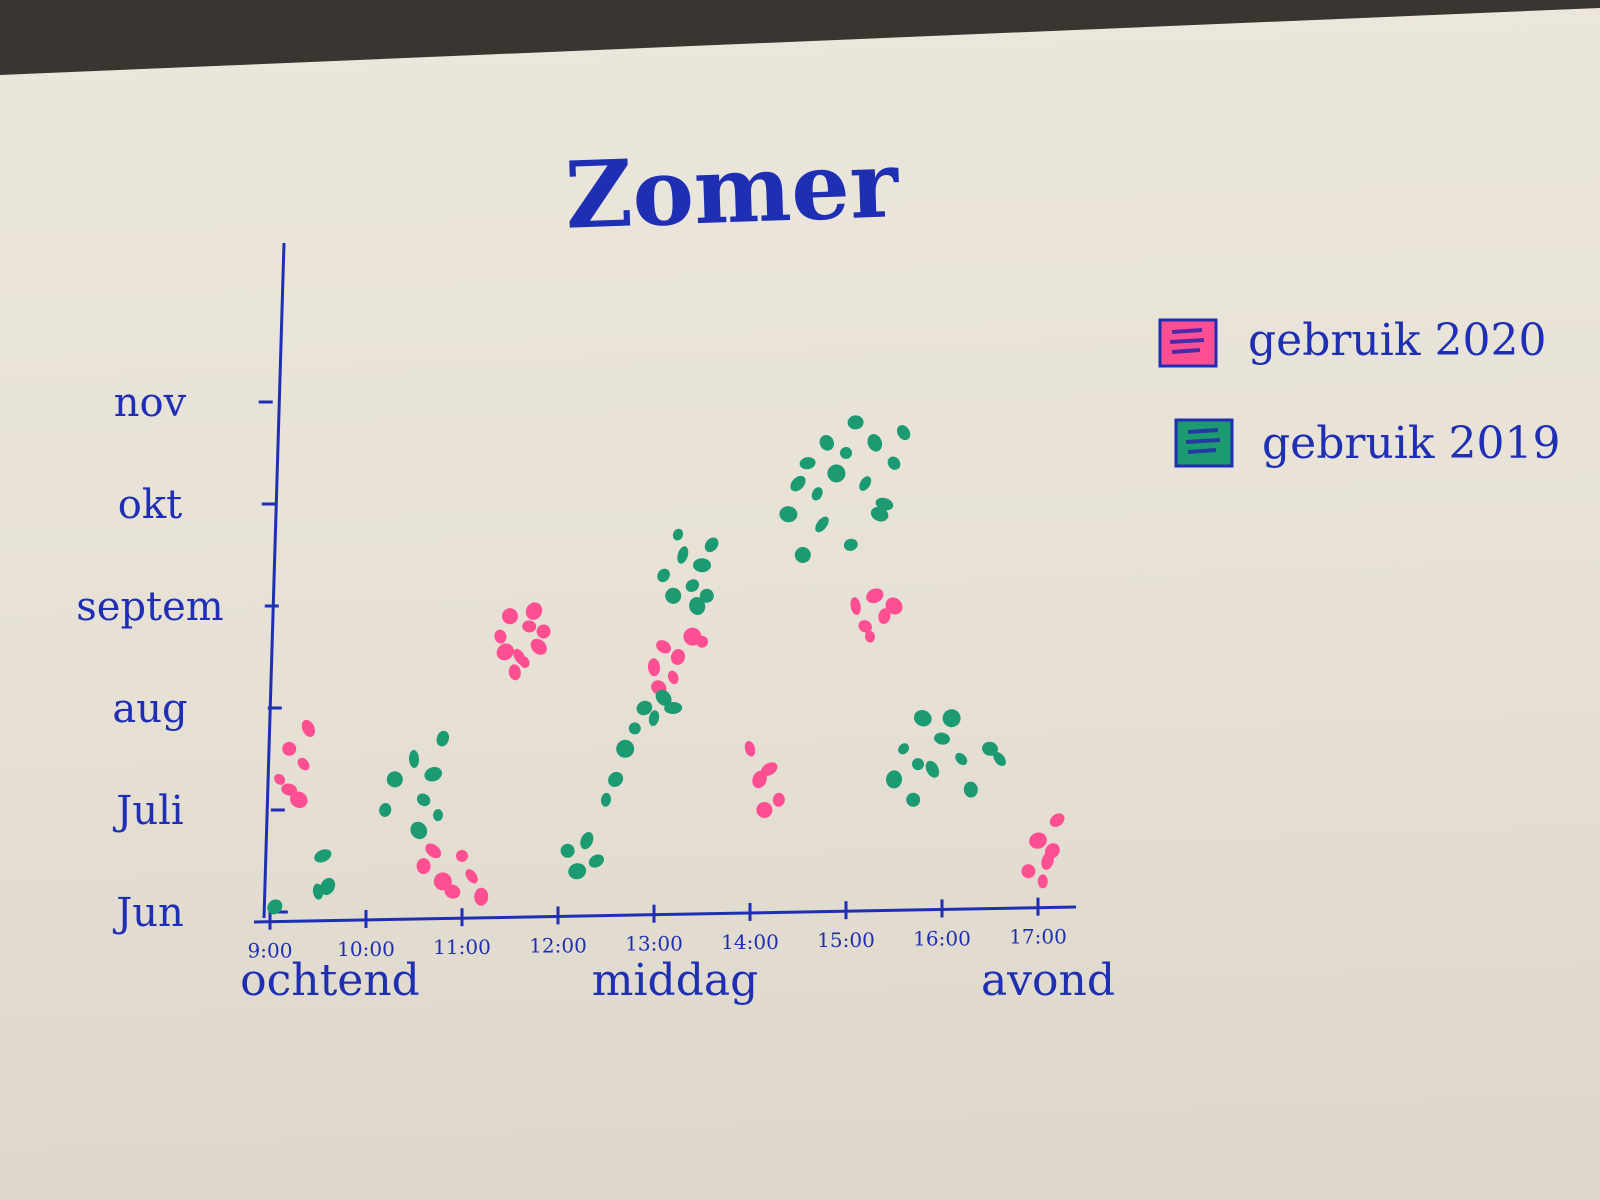 The width and height of the screenshot is (1600, 1200). What do you see at coordinates (150, 505) in the screenshot?
I see `y-tick-label: okt` at bounding box center [150, 505].